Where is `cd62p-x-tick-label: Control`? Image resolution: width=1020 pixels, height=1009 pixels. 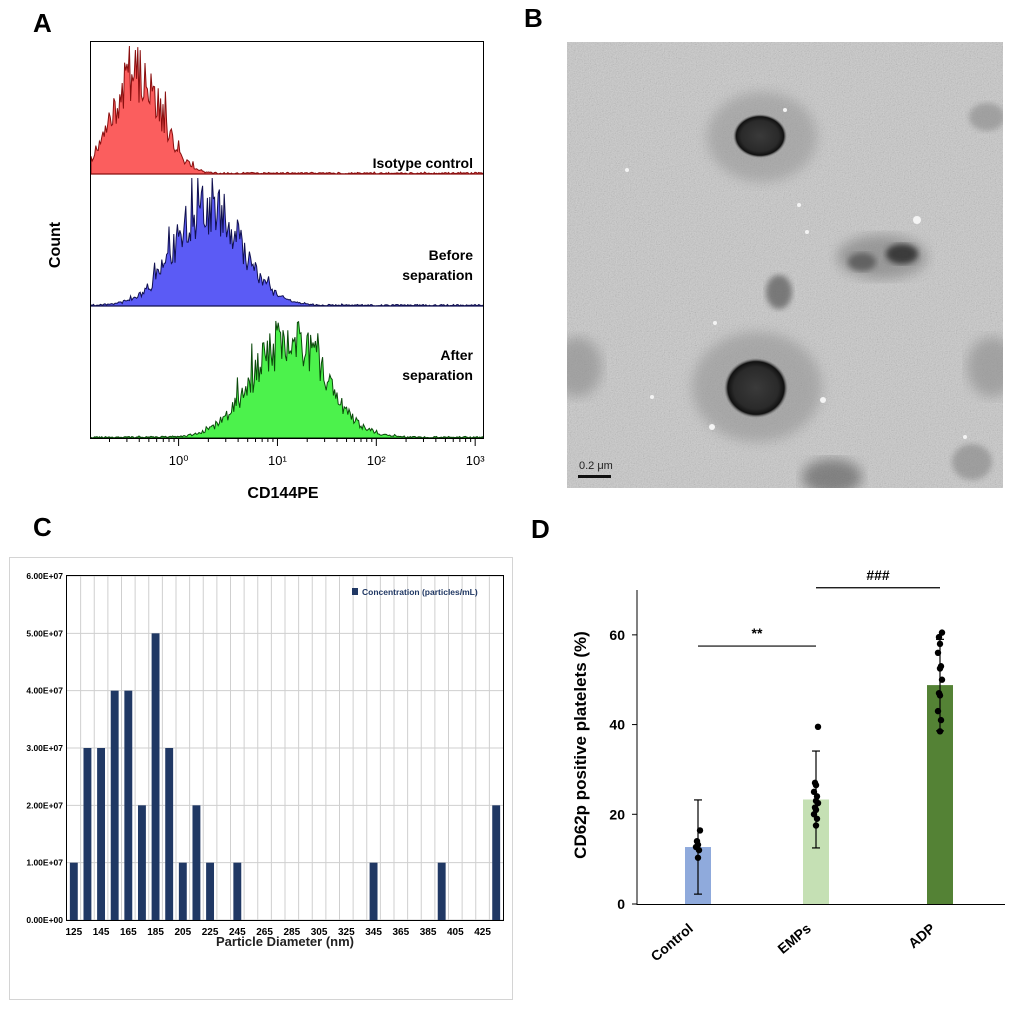 cd62p-x-tick-label: Control is located at coordinates (672, 942).